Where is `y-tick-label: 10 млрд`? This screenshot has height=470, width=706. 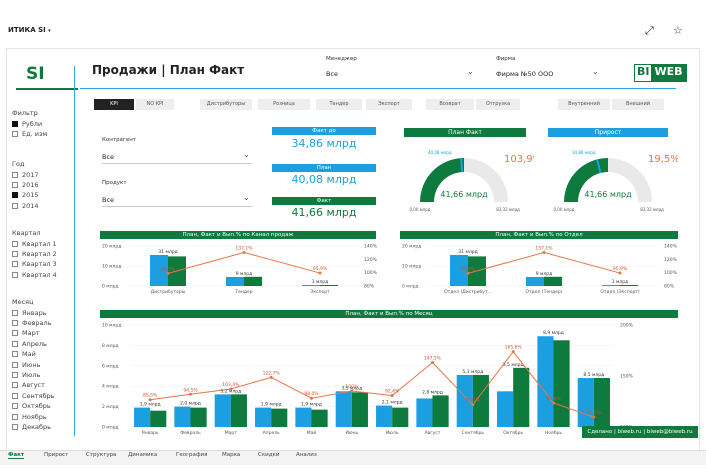 y-tick-label: 10 млрд is located at coordinates (111, 326).